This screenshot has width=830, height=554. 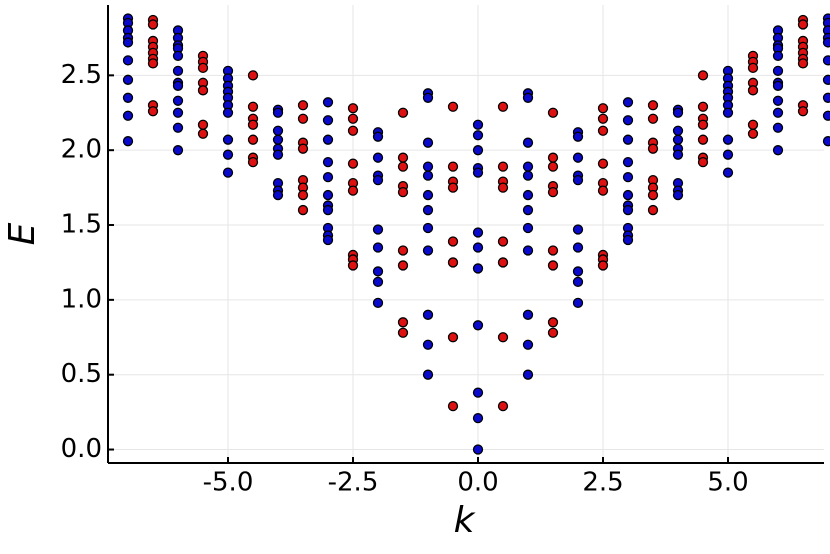 I want to click on y-tick-label: 1.5, so click(x=81, y=225).